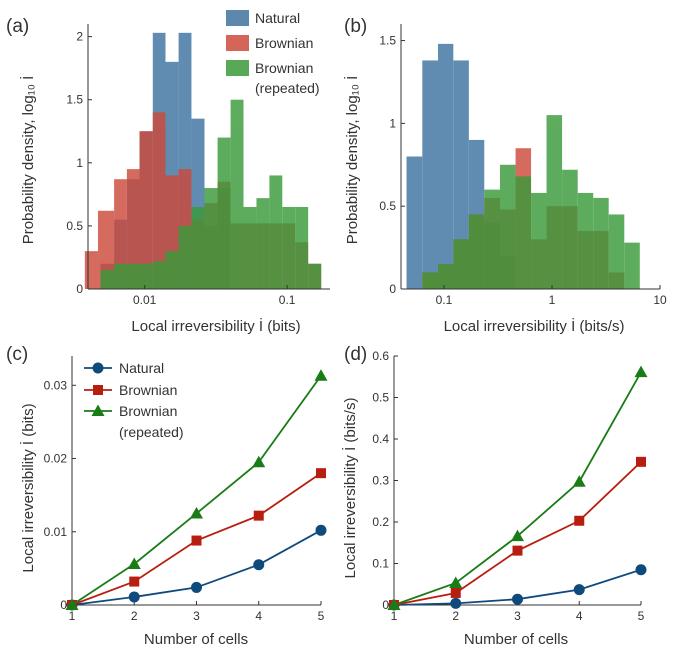  Describe the element at coordinates (237, 43) in the screenshot. I see `legend-swatch-brownian` at that location.